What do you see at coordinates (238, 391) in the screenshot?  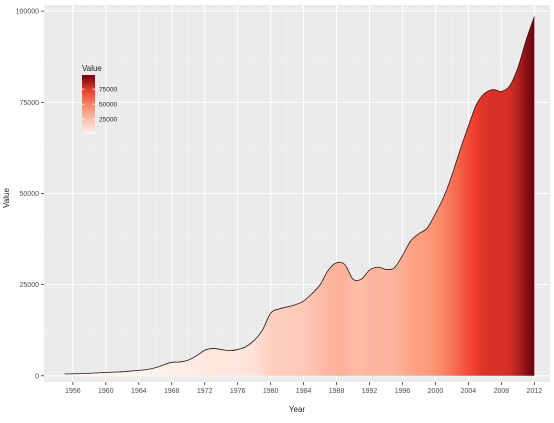 I see `x-tick-label: 1976` at bounding box center [238, 391].